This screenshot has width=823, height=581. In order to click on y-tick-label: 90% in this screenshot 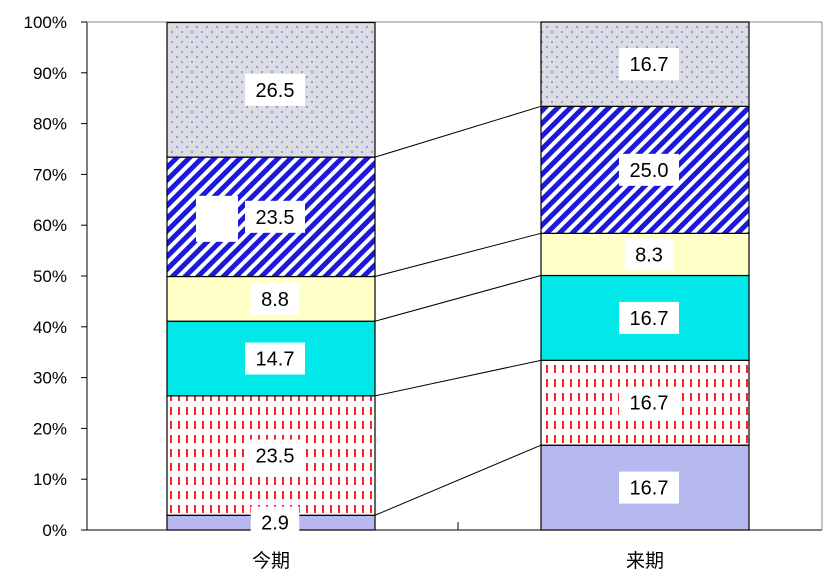, I will do `click(50, 73)`.